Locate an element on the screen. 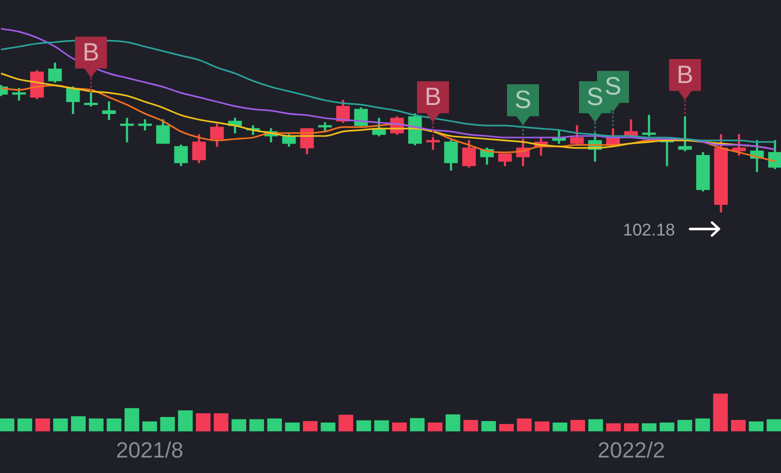 This screenshot has height=473, width=781. series-label: B is located at coordinates (433, 97).